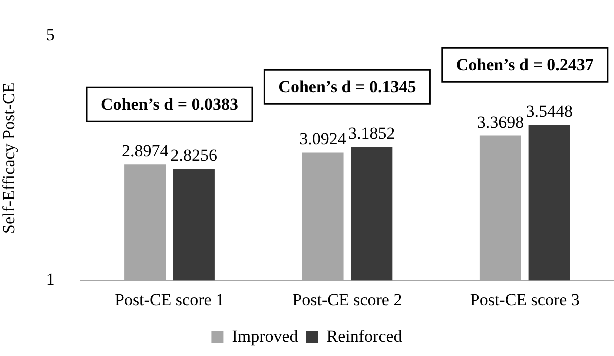 This screenshot has height=356, width=614. Describe the element at coordinates (169, 300) in the screenshot. I see `x-tick-label: Post-CE score 1` at that location.